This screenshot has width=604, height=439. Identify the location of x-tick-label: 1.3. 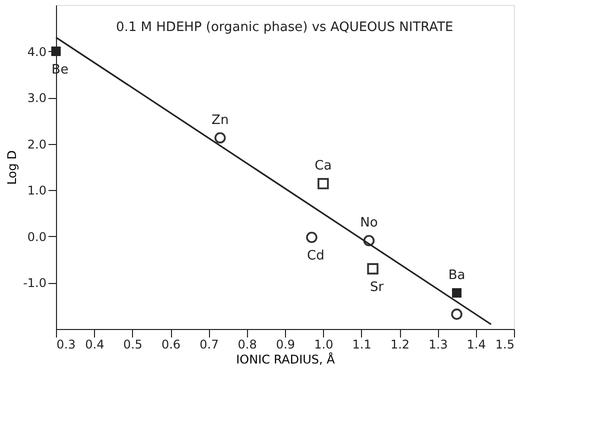
(438, 345).